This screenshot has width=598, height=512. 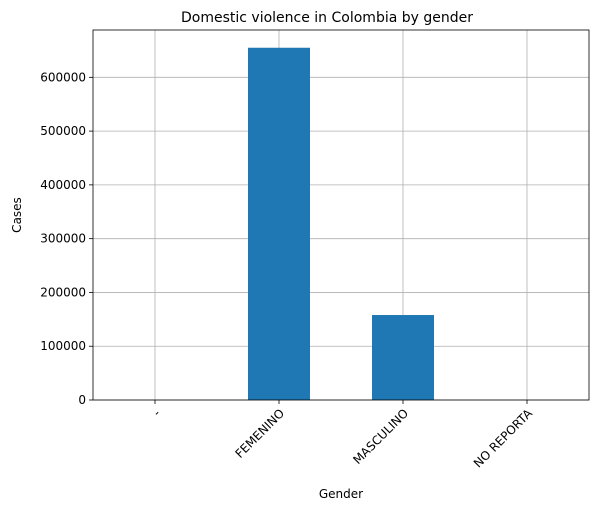 I want to click on bar-masculino, so click(x=403, y=357).